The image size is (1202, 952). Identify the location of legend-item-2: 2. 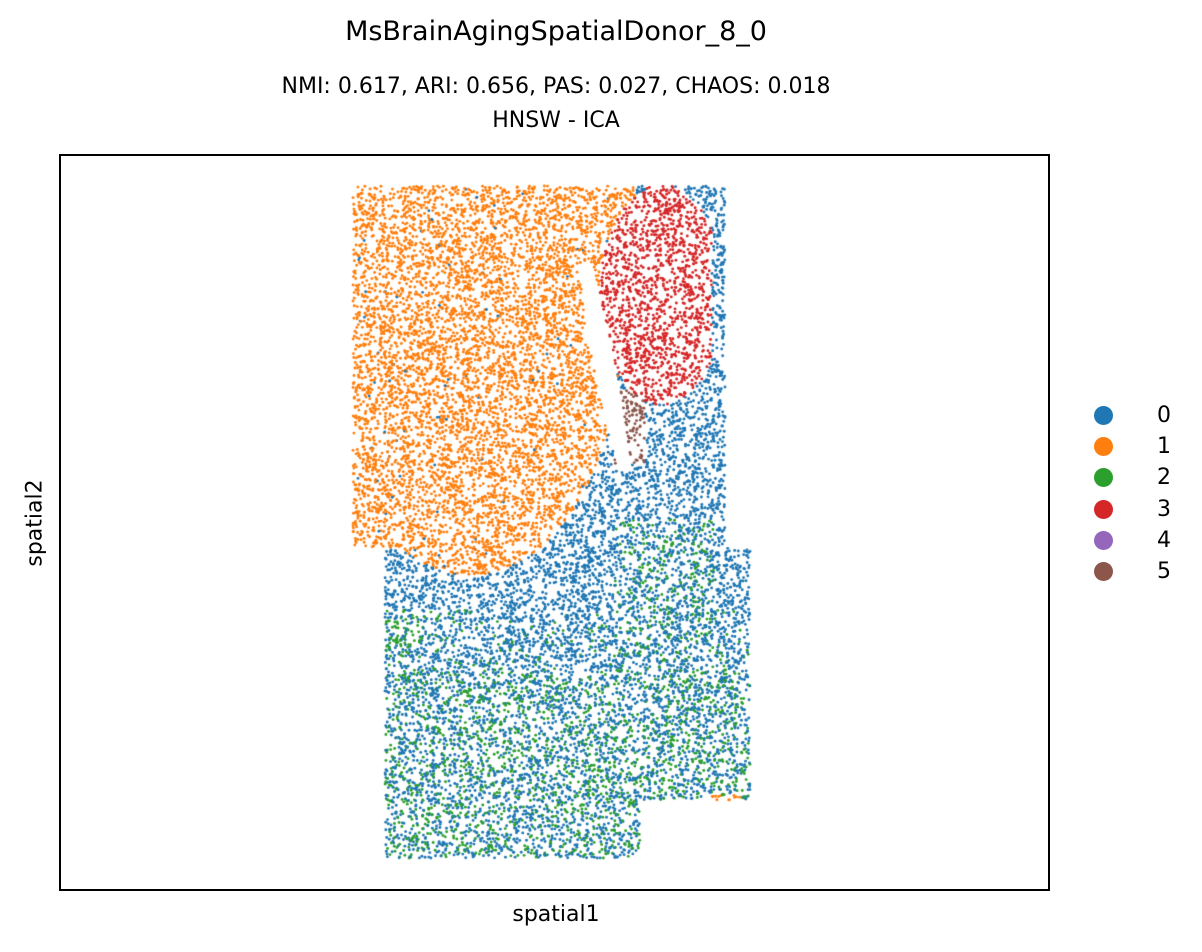
(1129, 477).